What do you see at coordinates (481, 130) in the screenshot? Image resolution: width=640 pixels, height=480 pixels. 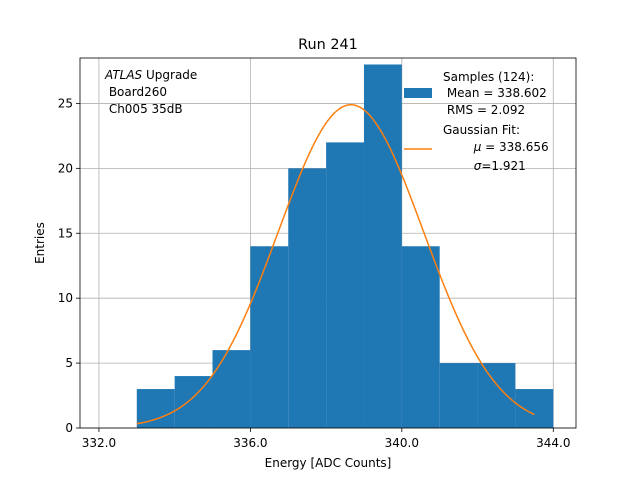 I see `legend-fit-title: Gaussian Fit:` at bounding box center [481, 130].